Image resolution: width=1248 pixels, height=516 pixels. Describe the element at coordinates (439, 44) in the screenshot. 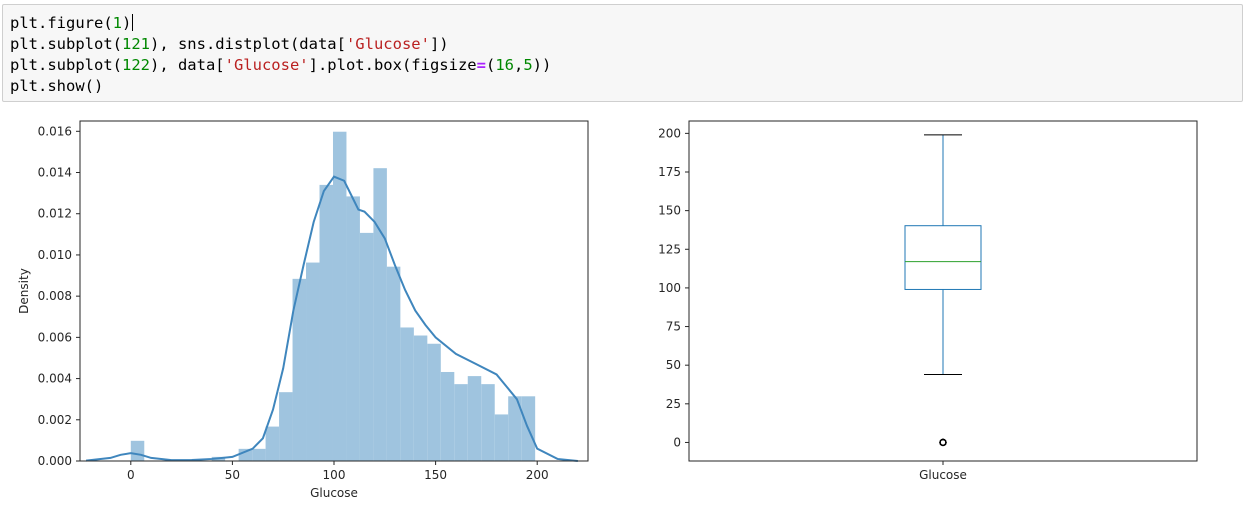

I see `code-token: ])` at that location.